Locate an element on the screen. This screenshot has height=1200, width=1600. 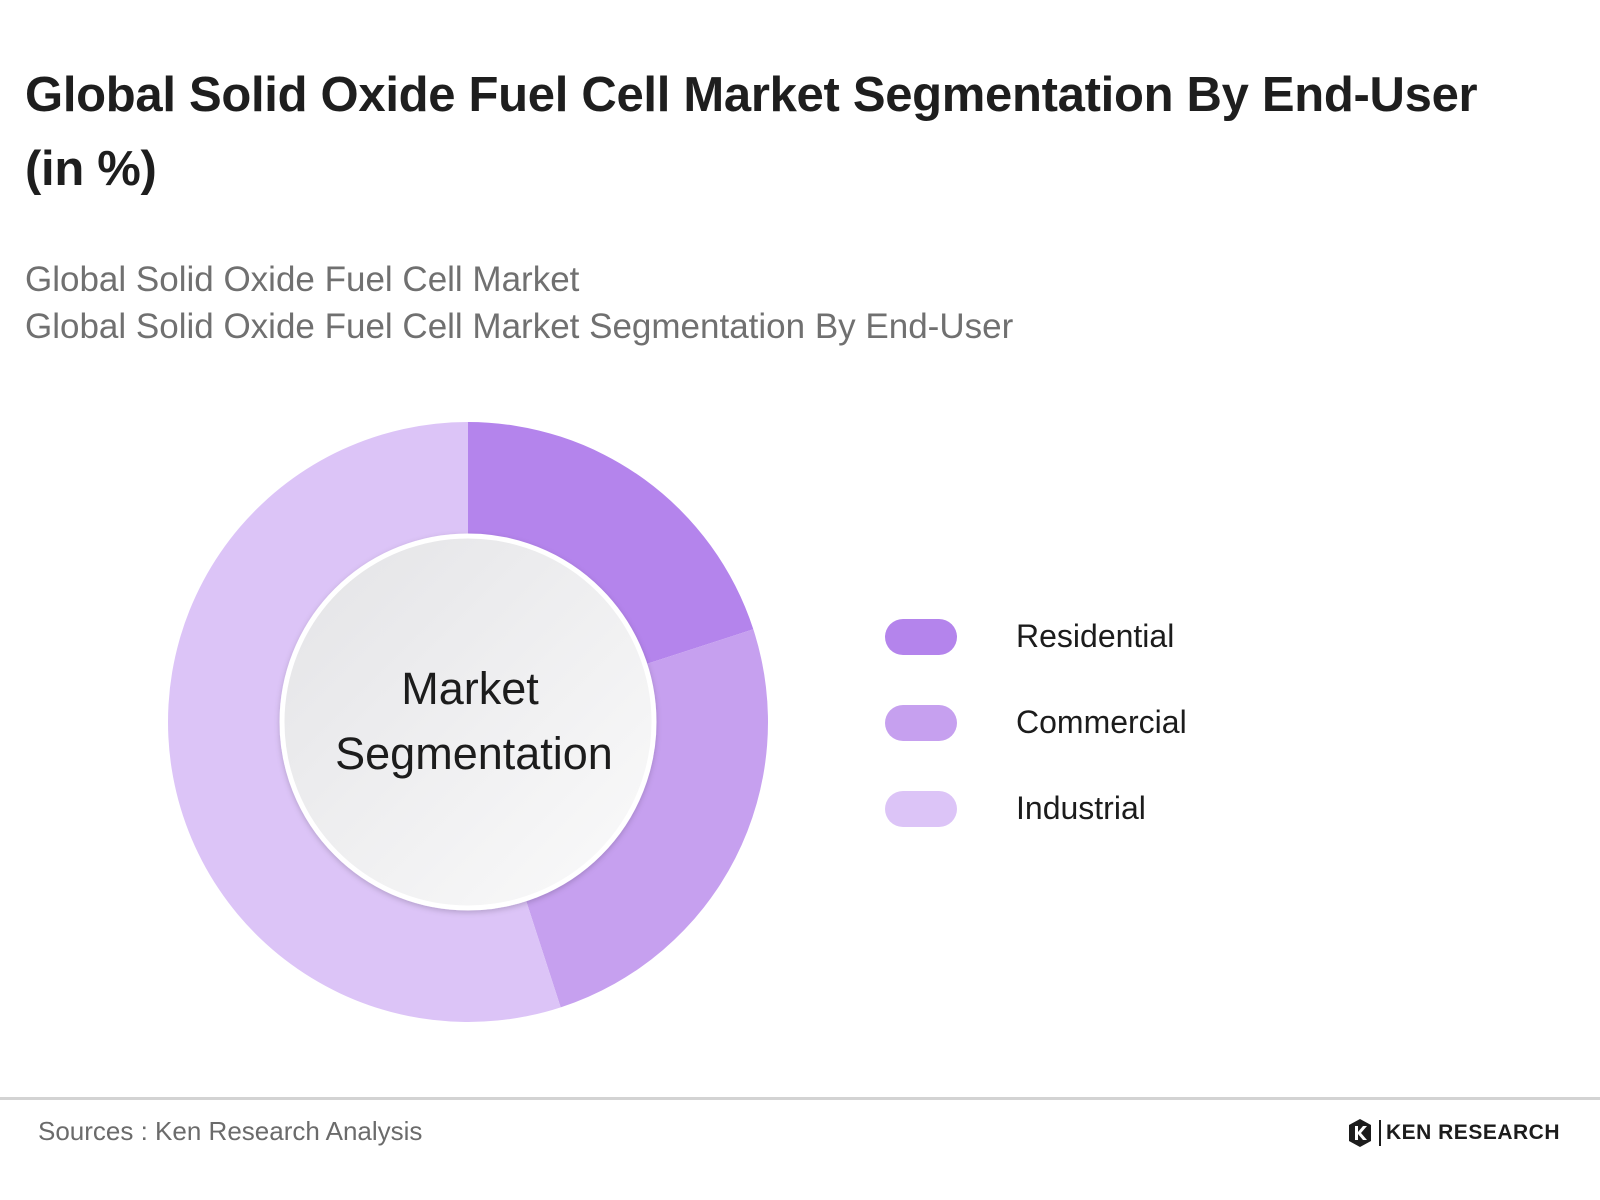
footer-divider is located at coordinates (800, 1098).